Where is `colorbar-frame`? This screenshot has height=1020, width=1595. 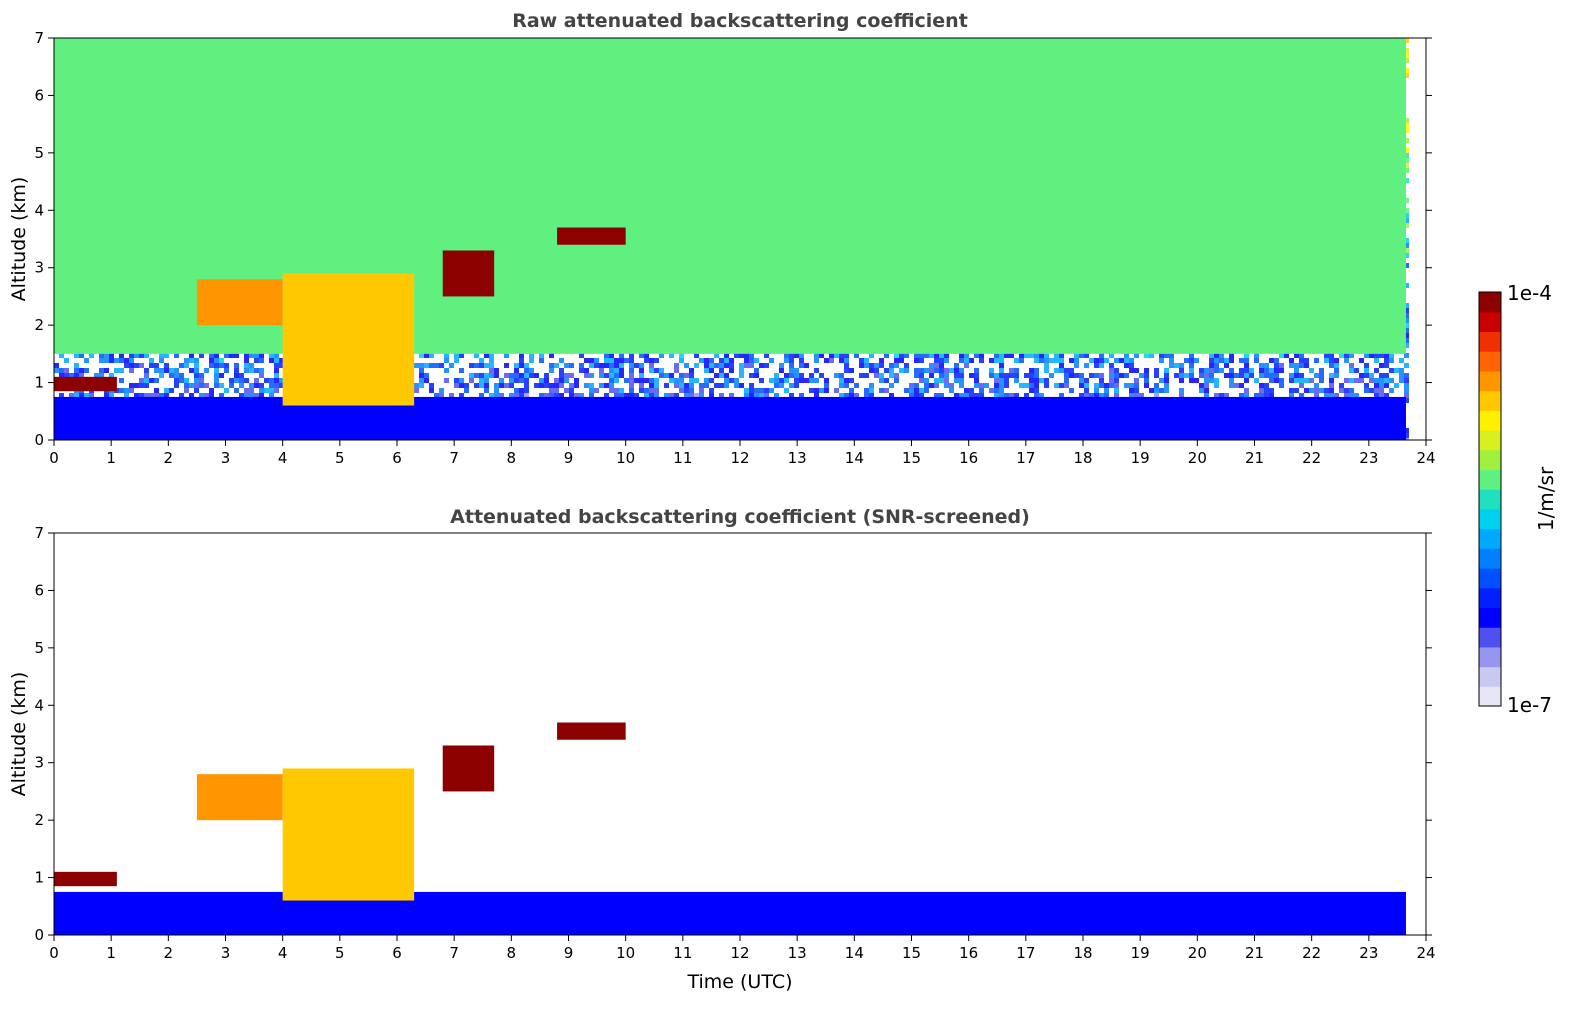
colorbar-frame is located at coordinates (1490, 499).